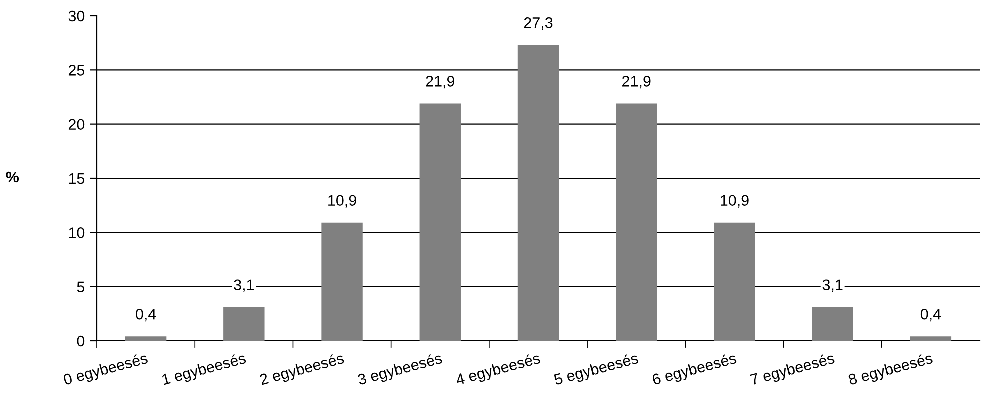 This screenshot has height=406, width=981. I want to click on y-axis-title: %, so click(13, 177).